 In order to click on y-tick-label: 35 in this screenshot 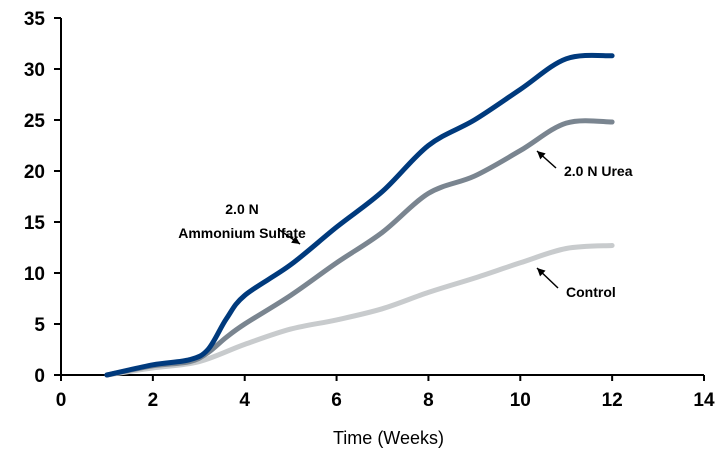, I will do `click(35, 19)`.